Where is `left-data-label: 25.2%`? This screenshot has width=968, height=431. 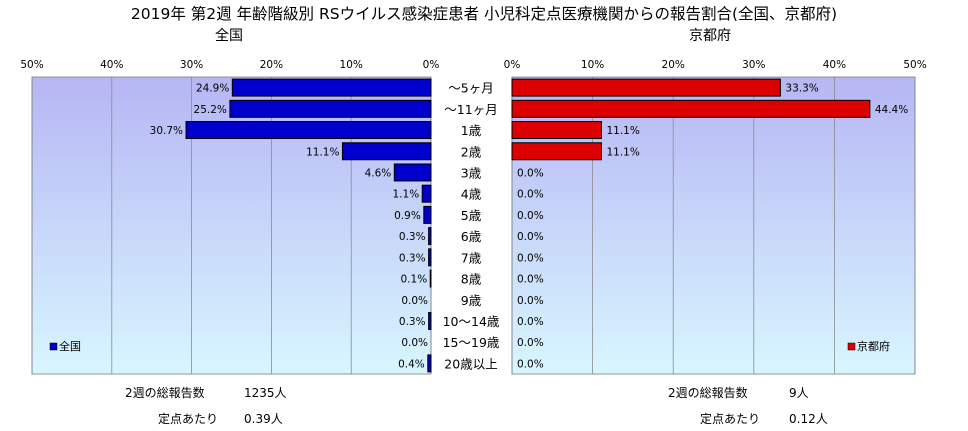
left-data-label: 25.2% is located at coordinates (210, 110).